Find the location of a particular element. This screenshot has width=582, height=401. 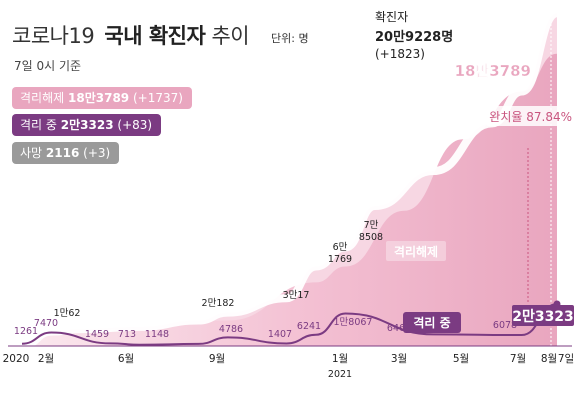

data-label: 1459 is located at coordinates (97, 334).